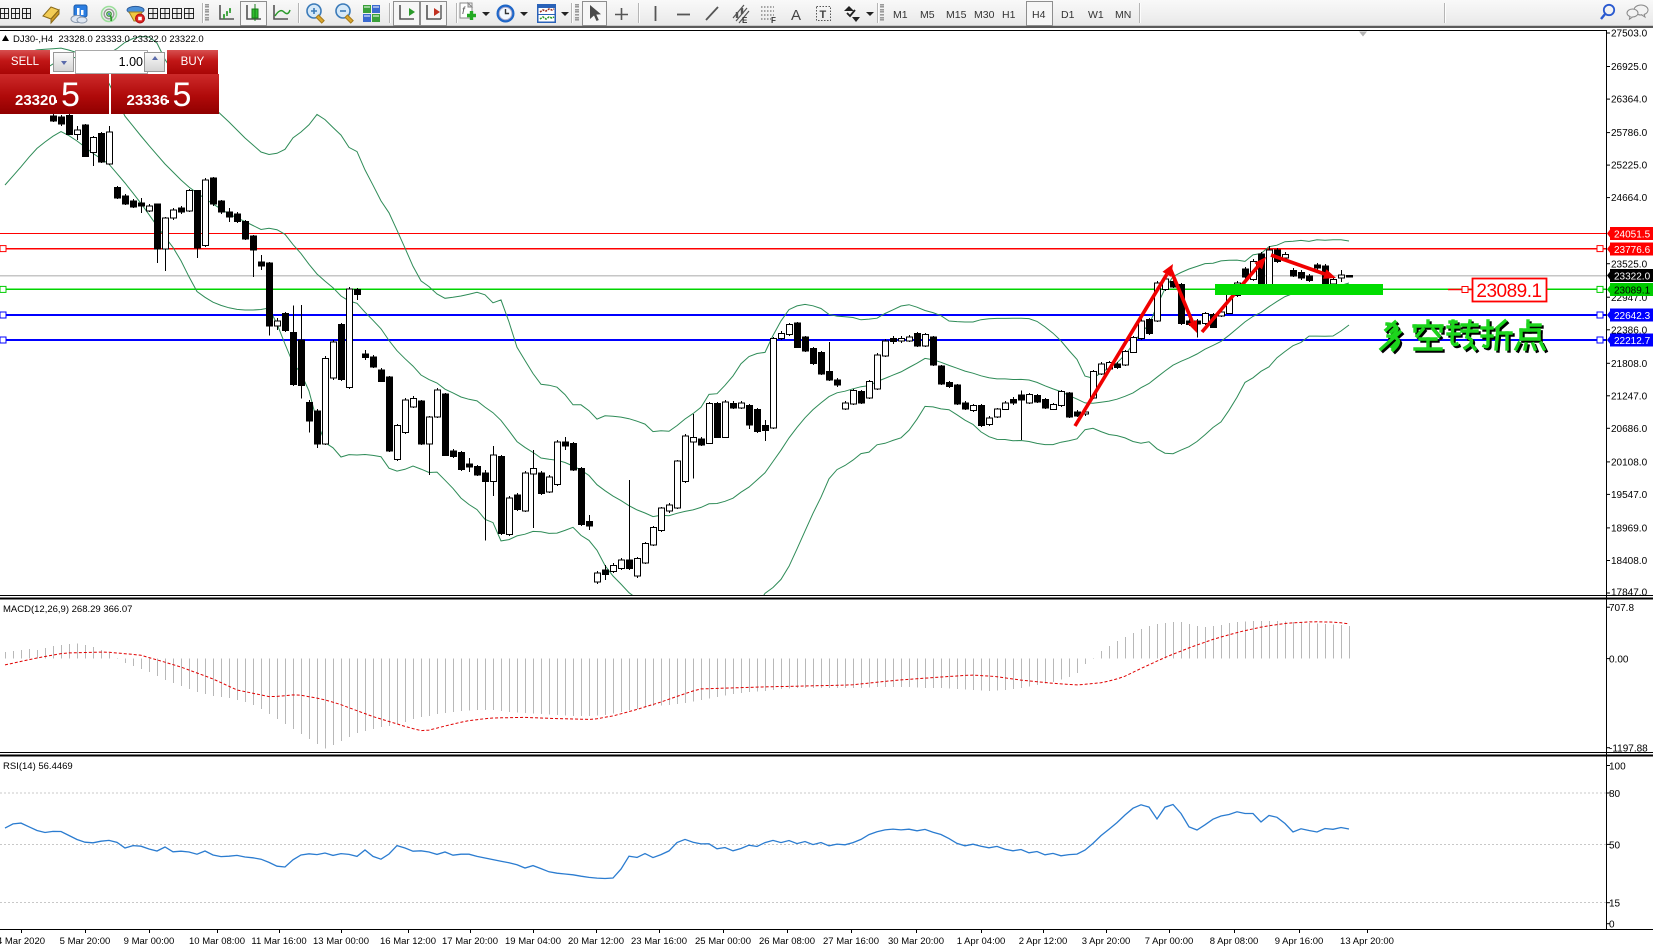  What do you see at coordinates (1068, 15) in the screenshot?
I see `svg-text: D1` at bounding box center [1068, 15].